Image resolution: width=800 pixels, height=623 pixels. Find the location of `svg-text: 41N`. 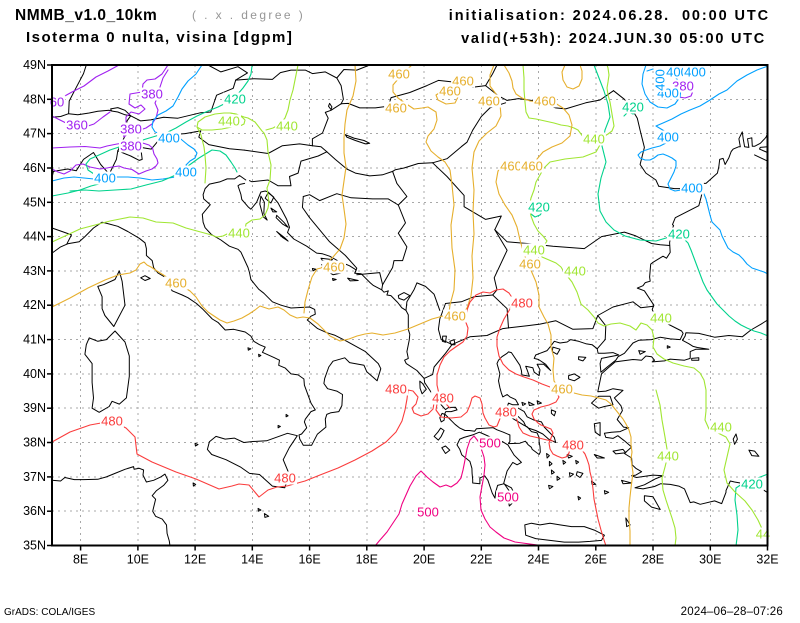

svg-text: 41N is located at coordinates (34, 340).